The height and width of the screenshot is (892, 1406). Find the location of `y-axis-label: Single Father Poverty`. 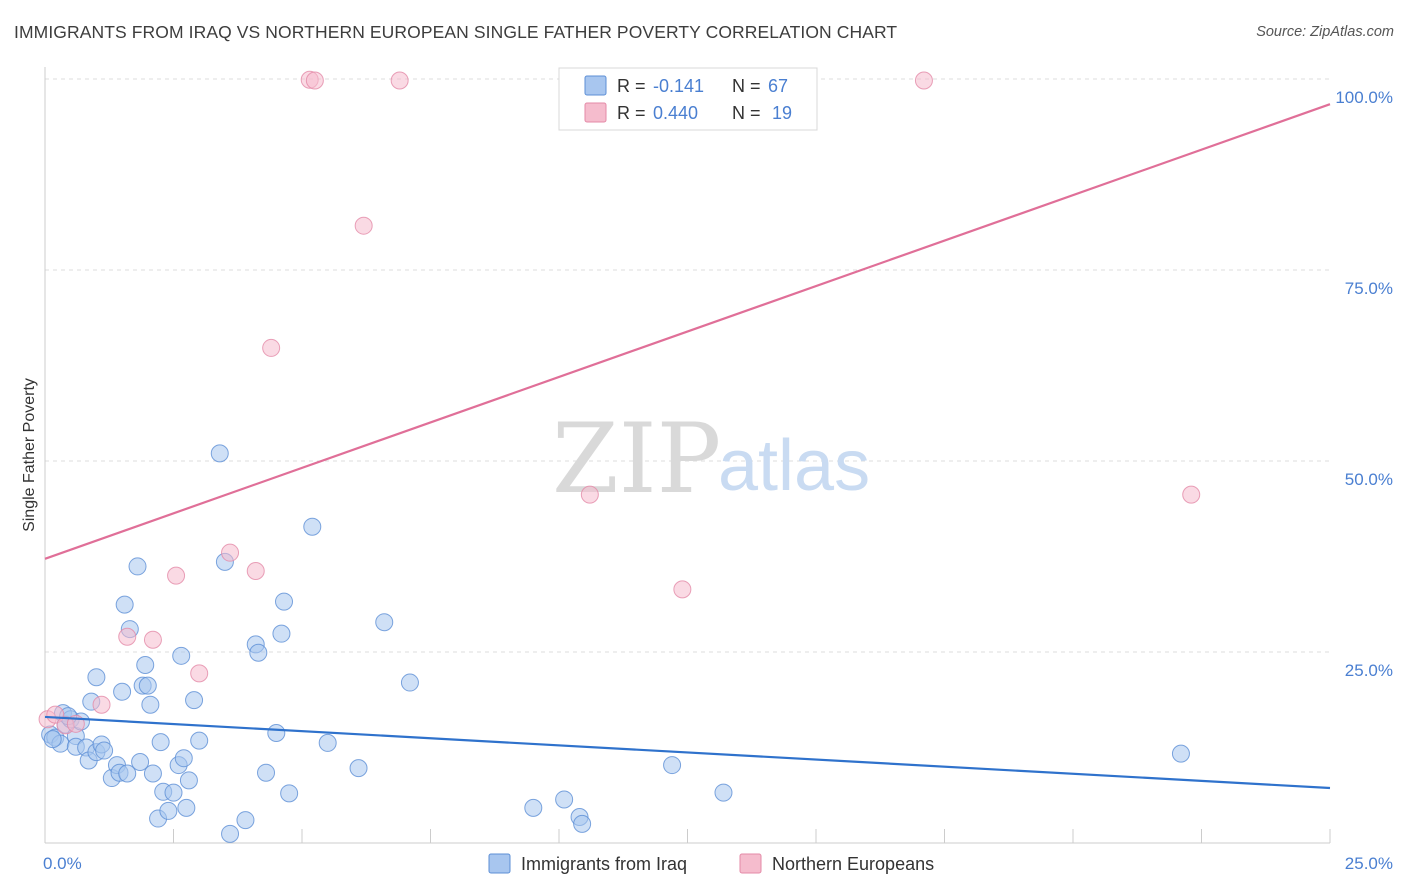

y-axis-label: Single Father Poverty is located at coordinates (29, 455).